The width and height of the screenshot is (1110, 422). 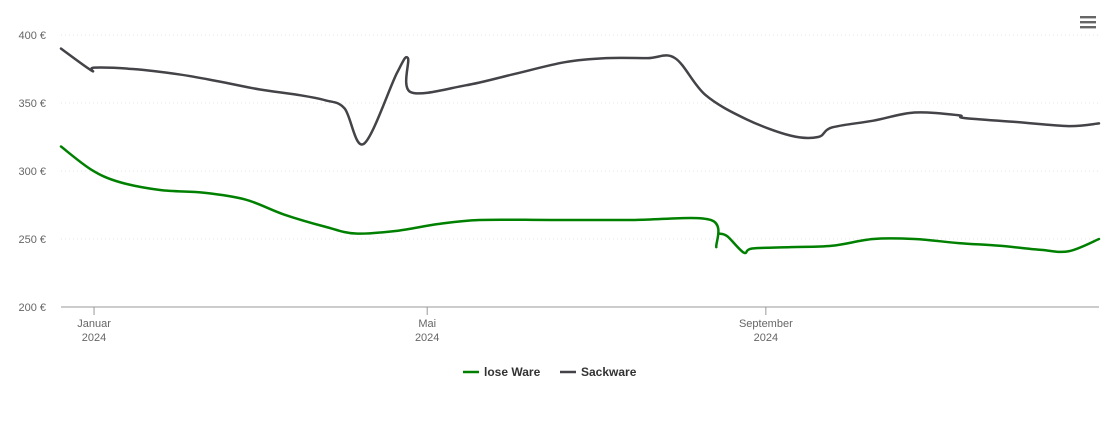 I want to click on x-tick-label-month: September, so click(x=766, y=324).